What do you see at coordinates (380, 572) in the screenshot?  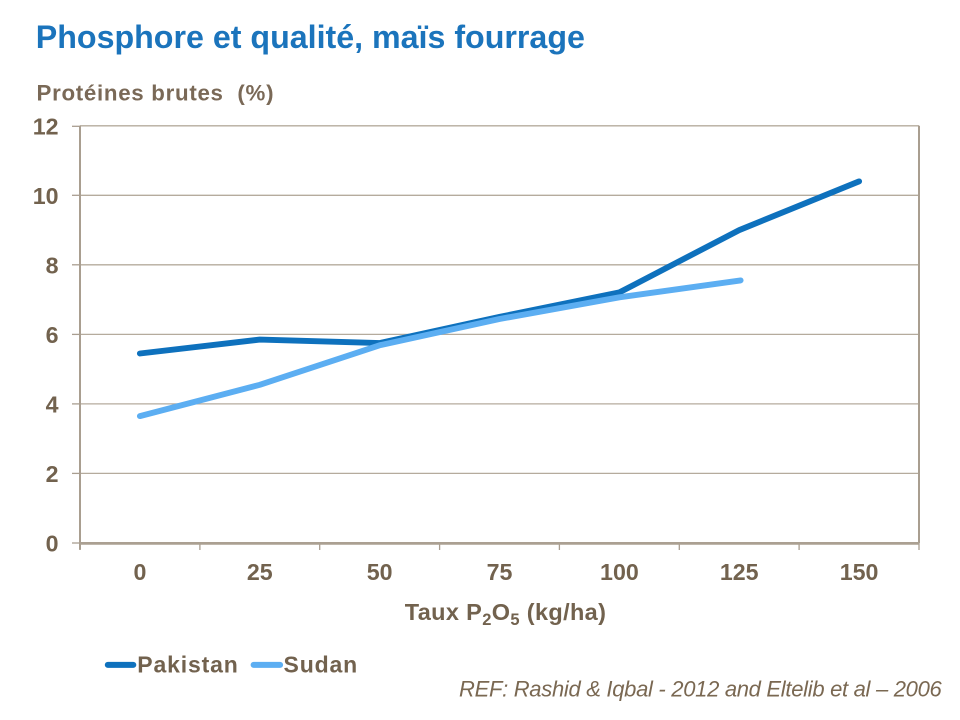 I see `svg-text: 50` at bounding box center [380, 572].